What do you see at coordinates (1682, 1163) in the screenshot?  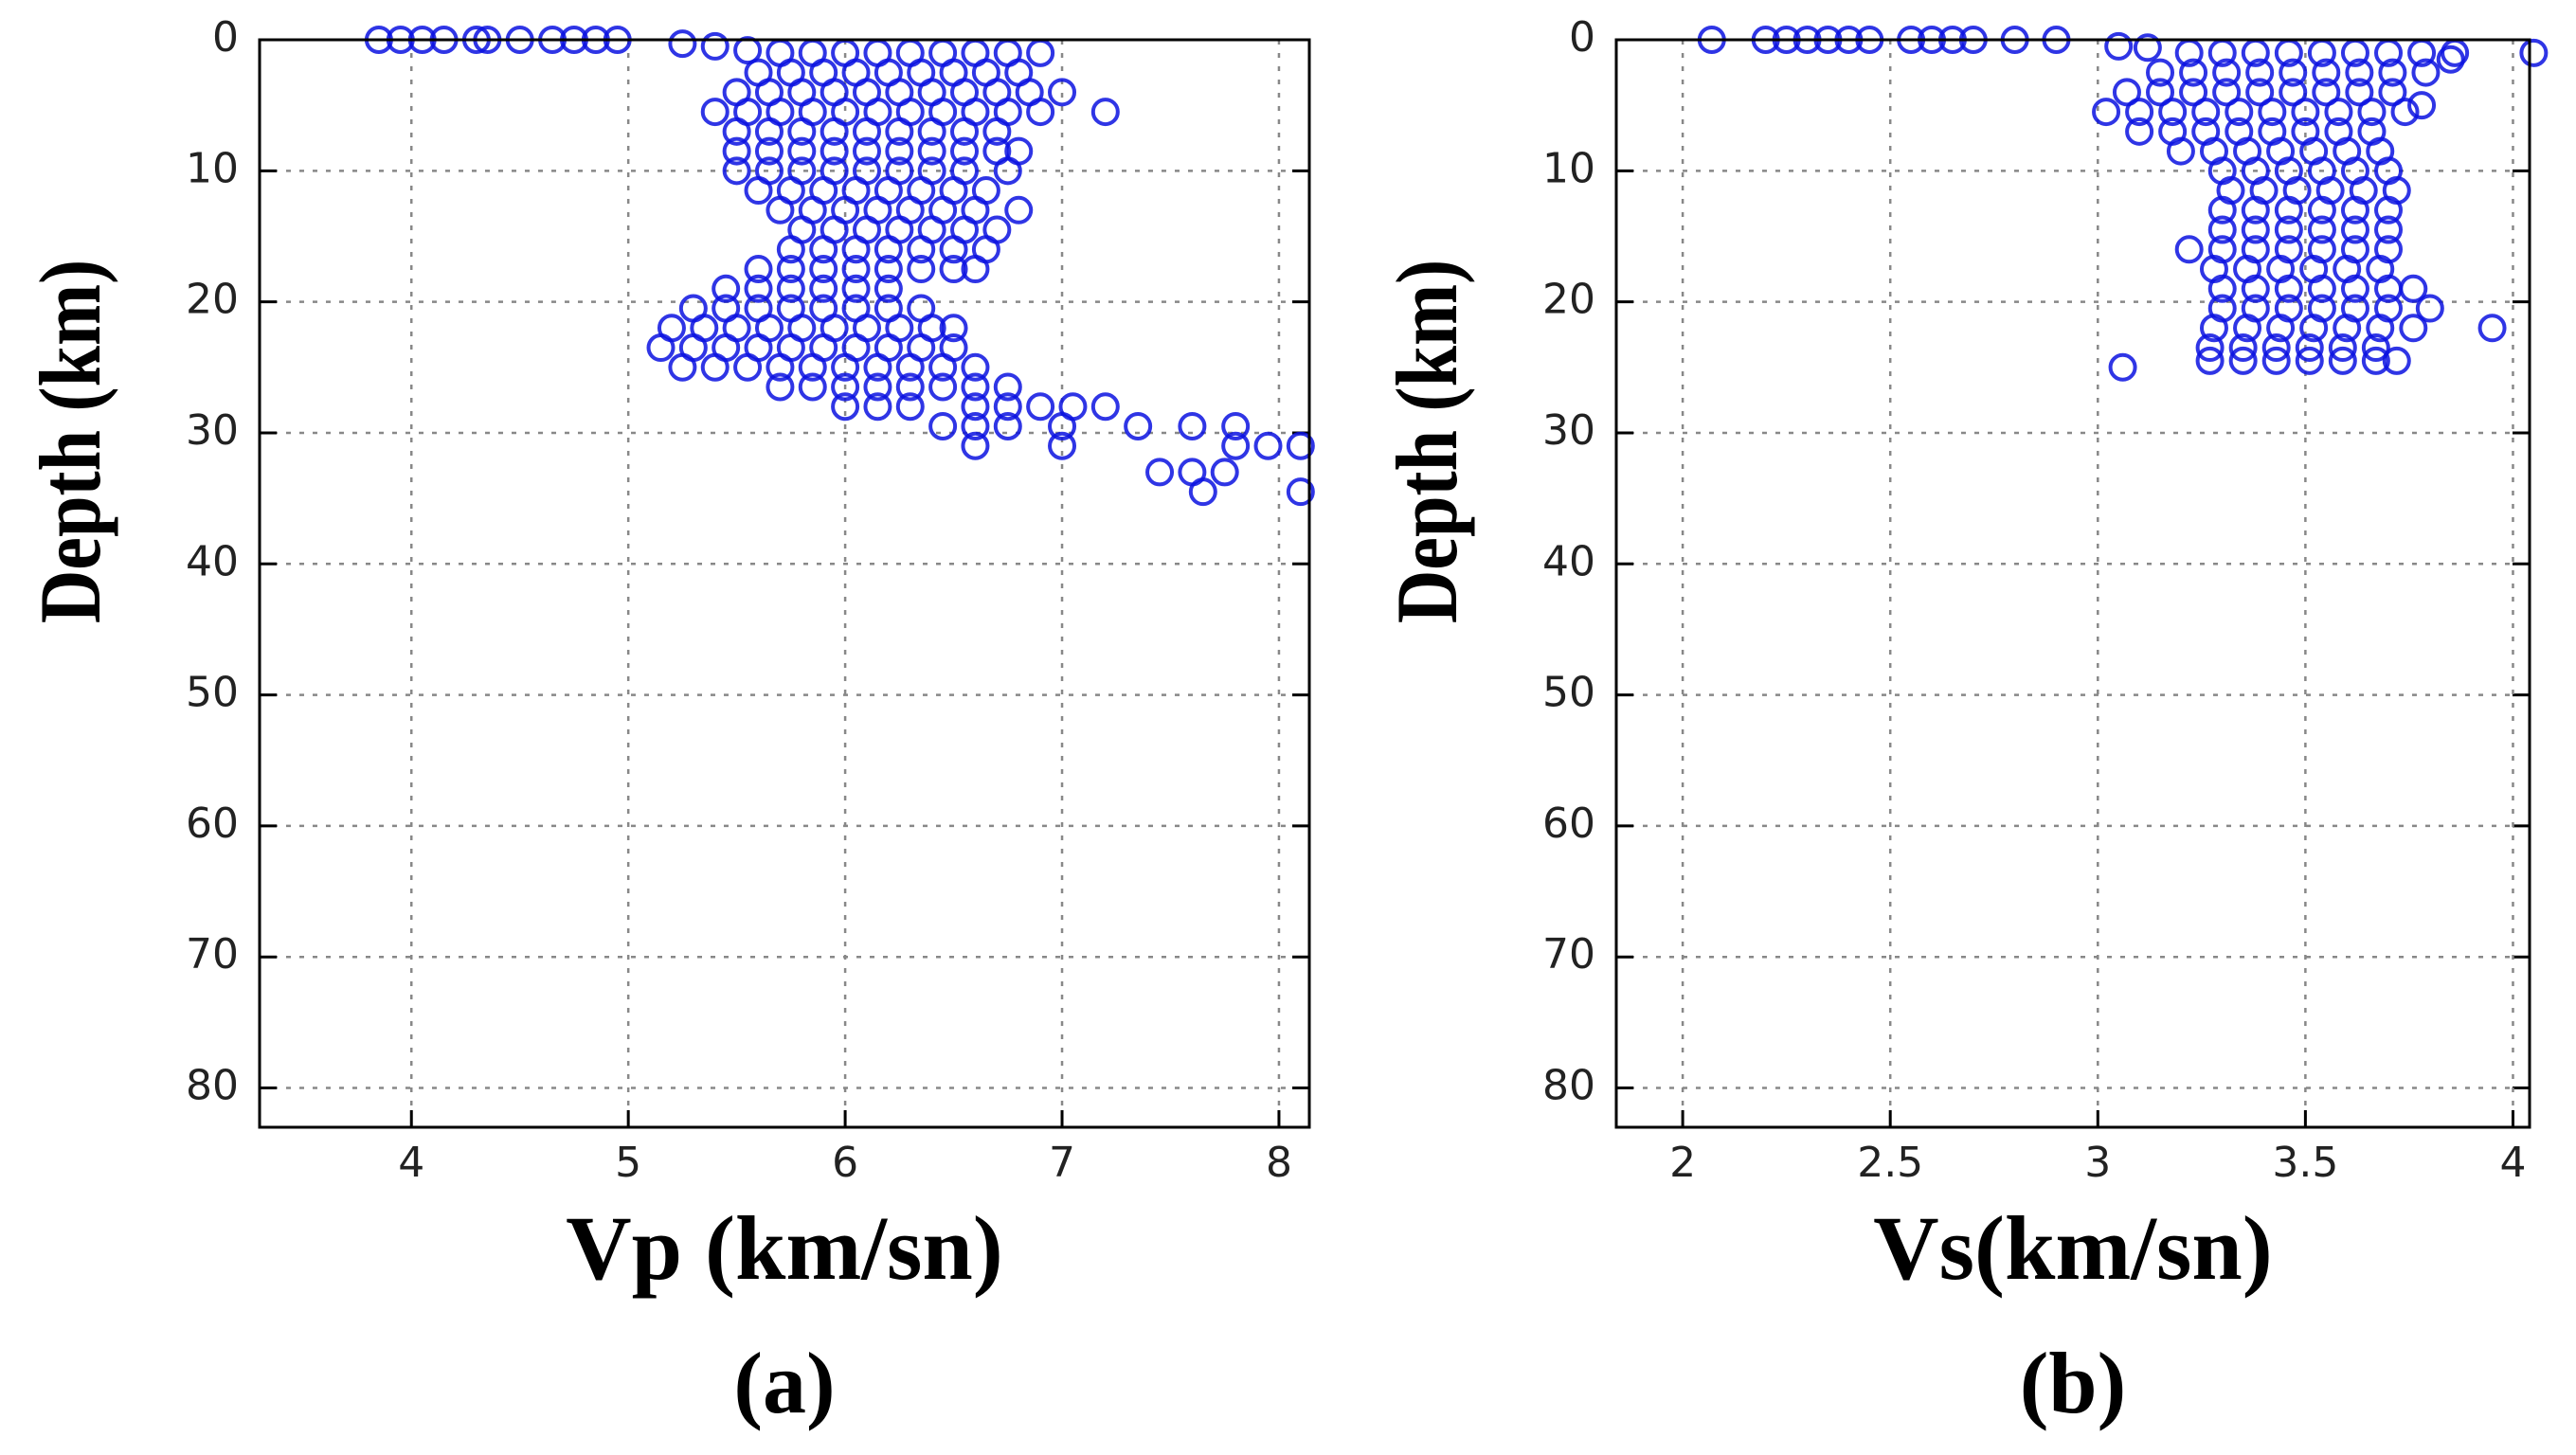 I see `x-tick-label: 2` at bounding box center [1682, 1163].